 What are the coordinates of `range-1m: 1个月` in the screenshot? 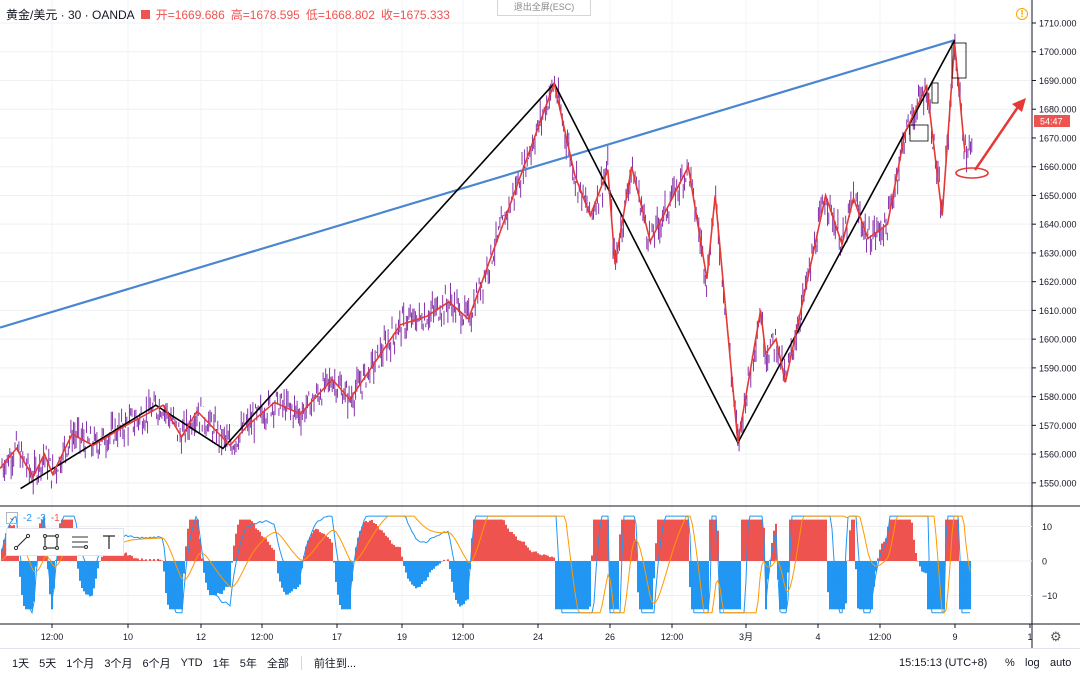 It's located at (80, 663).